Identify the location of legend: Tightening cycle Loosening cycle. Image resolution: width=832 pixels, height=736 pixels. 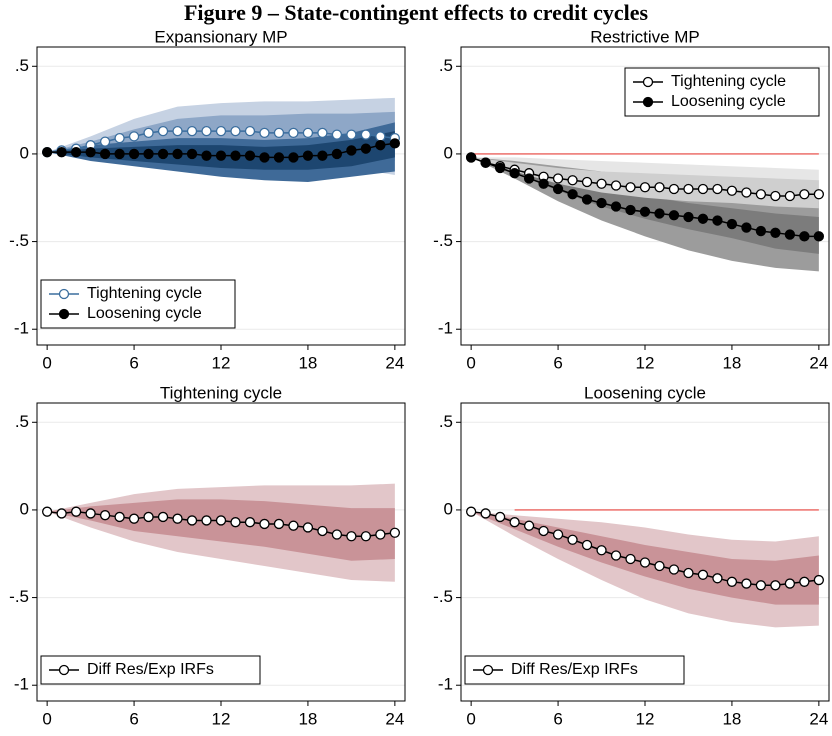
(722, 92).